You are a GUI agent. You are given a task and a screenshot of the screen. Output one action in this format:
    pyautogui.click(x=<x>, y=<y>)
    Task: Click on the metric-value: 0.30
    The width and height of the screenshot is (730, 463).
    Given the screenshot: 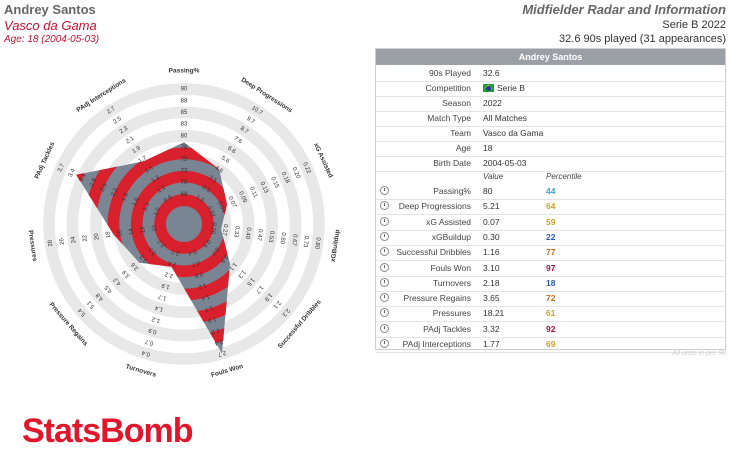 What is the action you would take?
    pyautogui.click(x=491, y=236)
    